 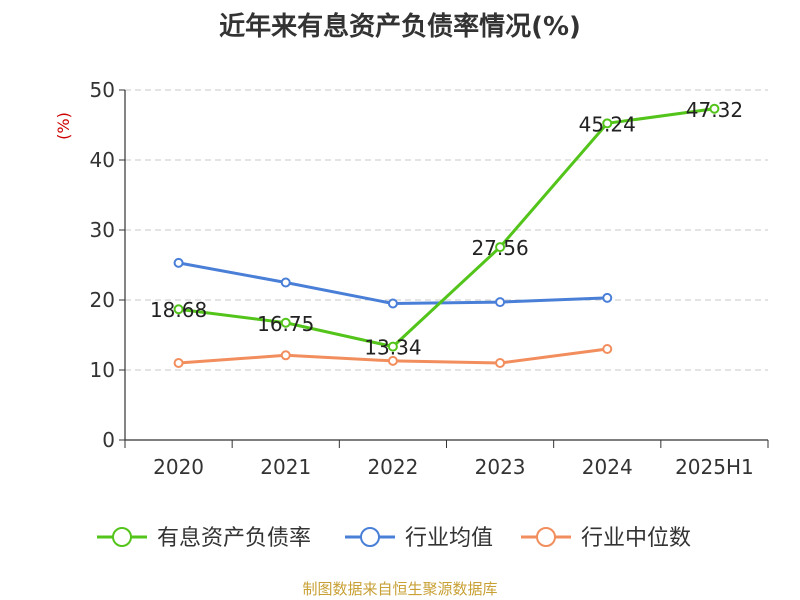 What do you see at coordinates (714, 467) in the screenshot?
I see `x-tick-label: 2025H1` at bounding box center [714, 467].